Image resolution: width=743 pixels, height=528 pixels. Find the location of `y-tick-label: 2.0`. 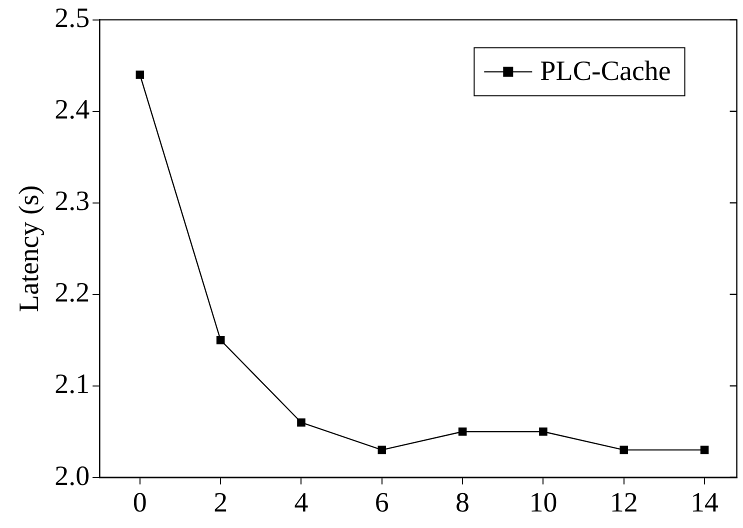

y-tick-label: 2.0 is located at coordinates (72, 476).